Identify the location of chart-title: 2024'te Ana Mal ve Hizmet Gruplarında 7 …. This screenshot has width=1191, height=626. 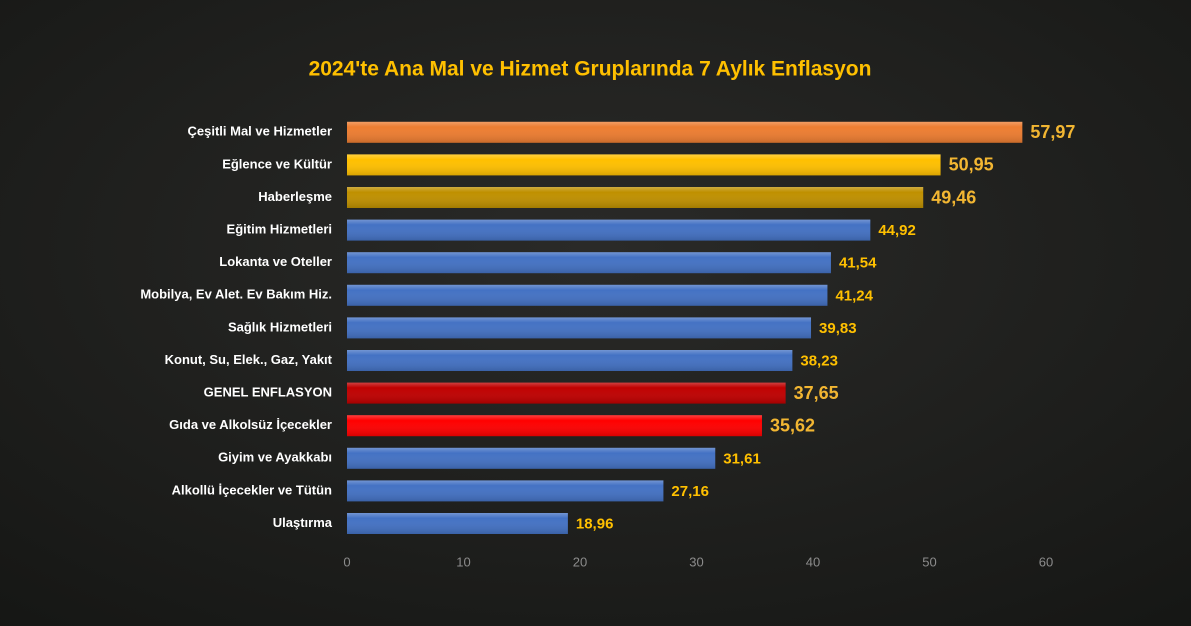
(590, 69).